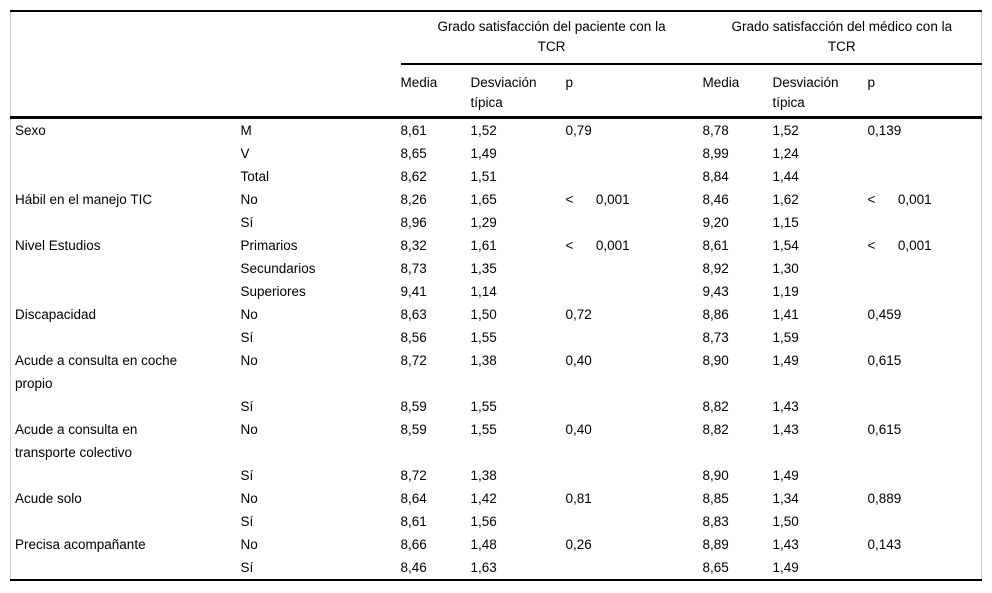  I want to click on column-header-media-paciente: Media, so click(435, 91).